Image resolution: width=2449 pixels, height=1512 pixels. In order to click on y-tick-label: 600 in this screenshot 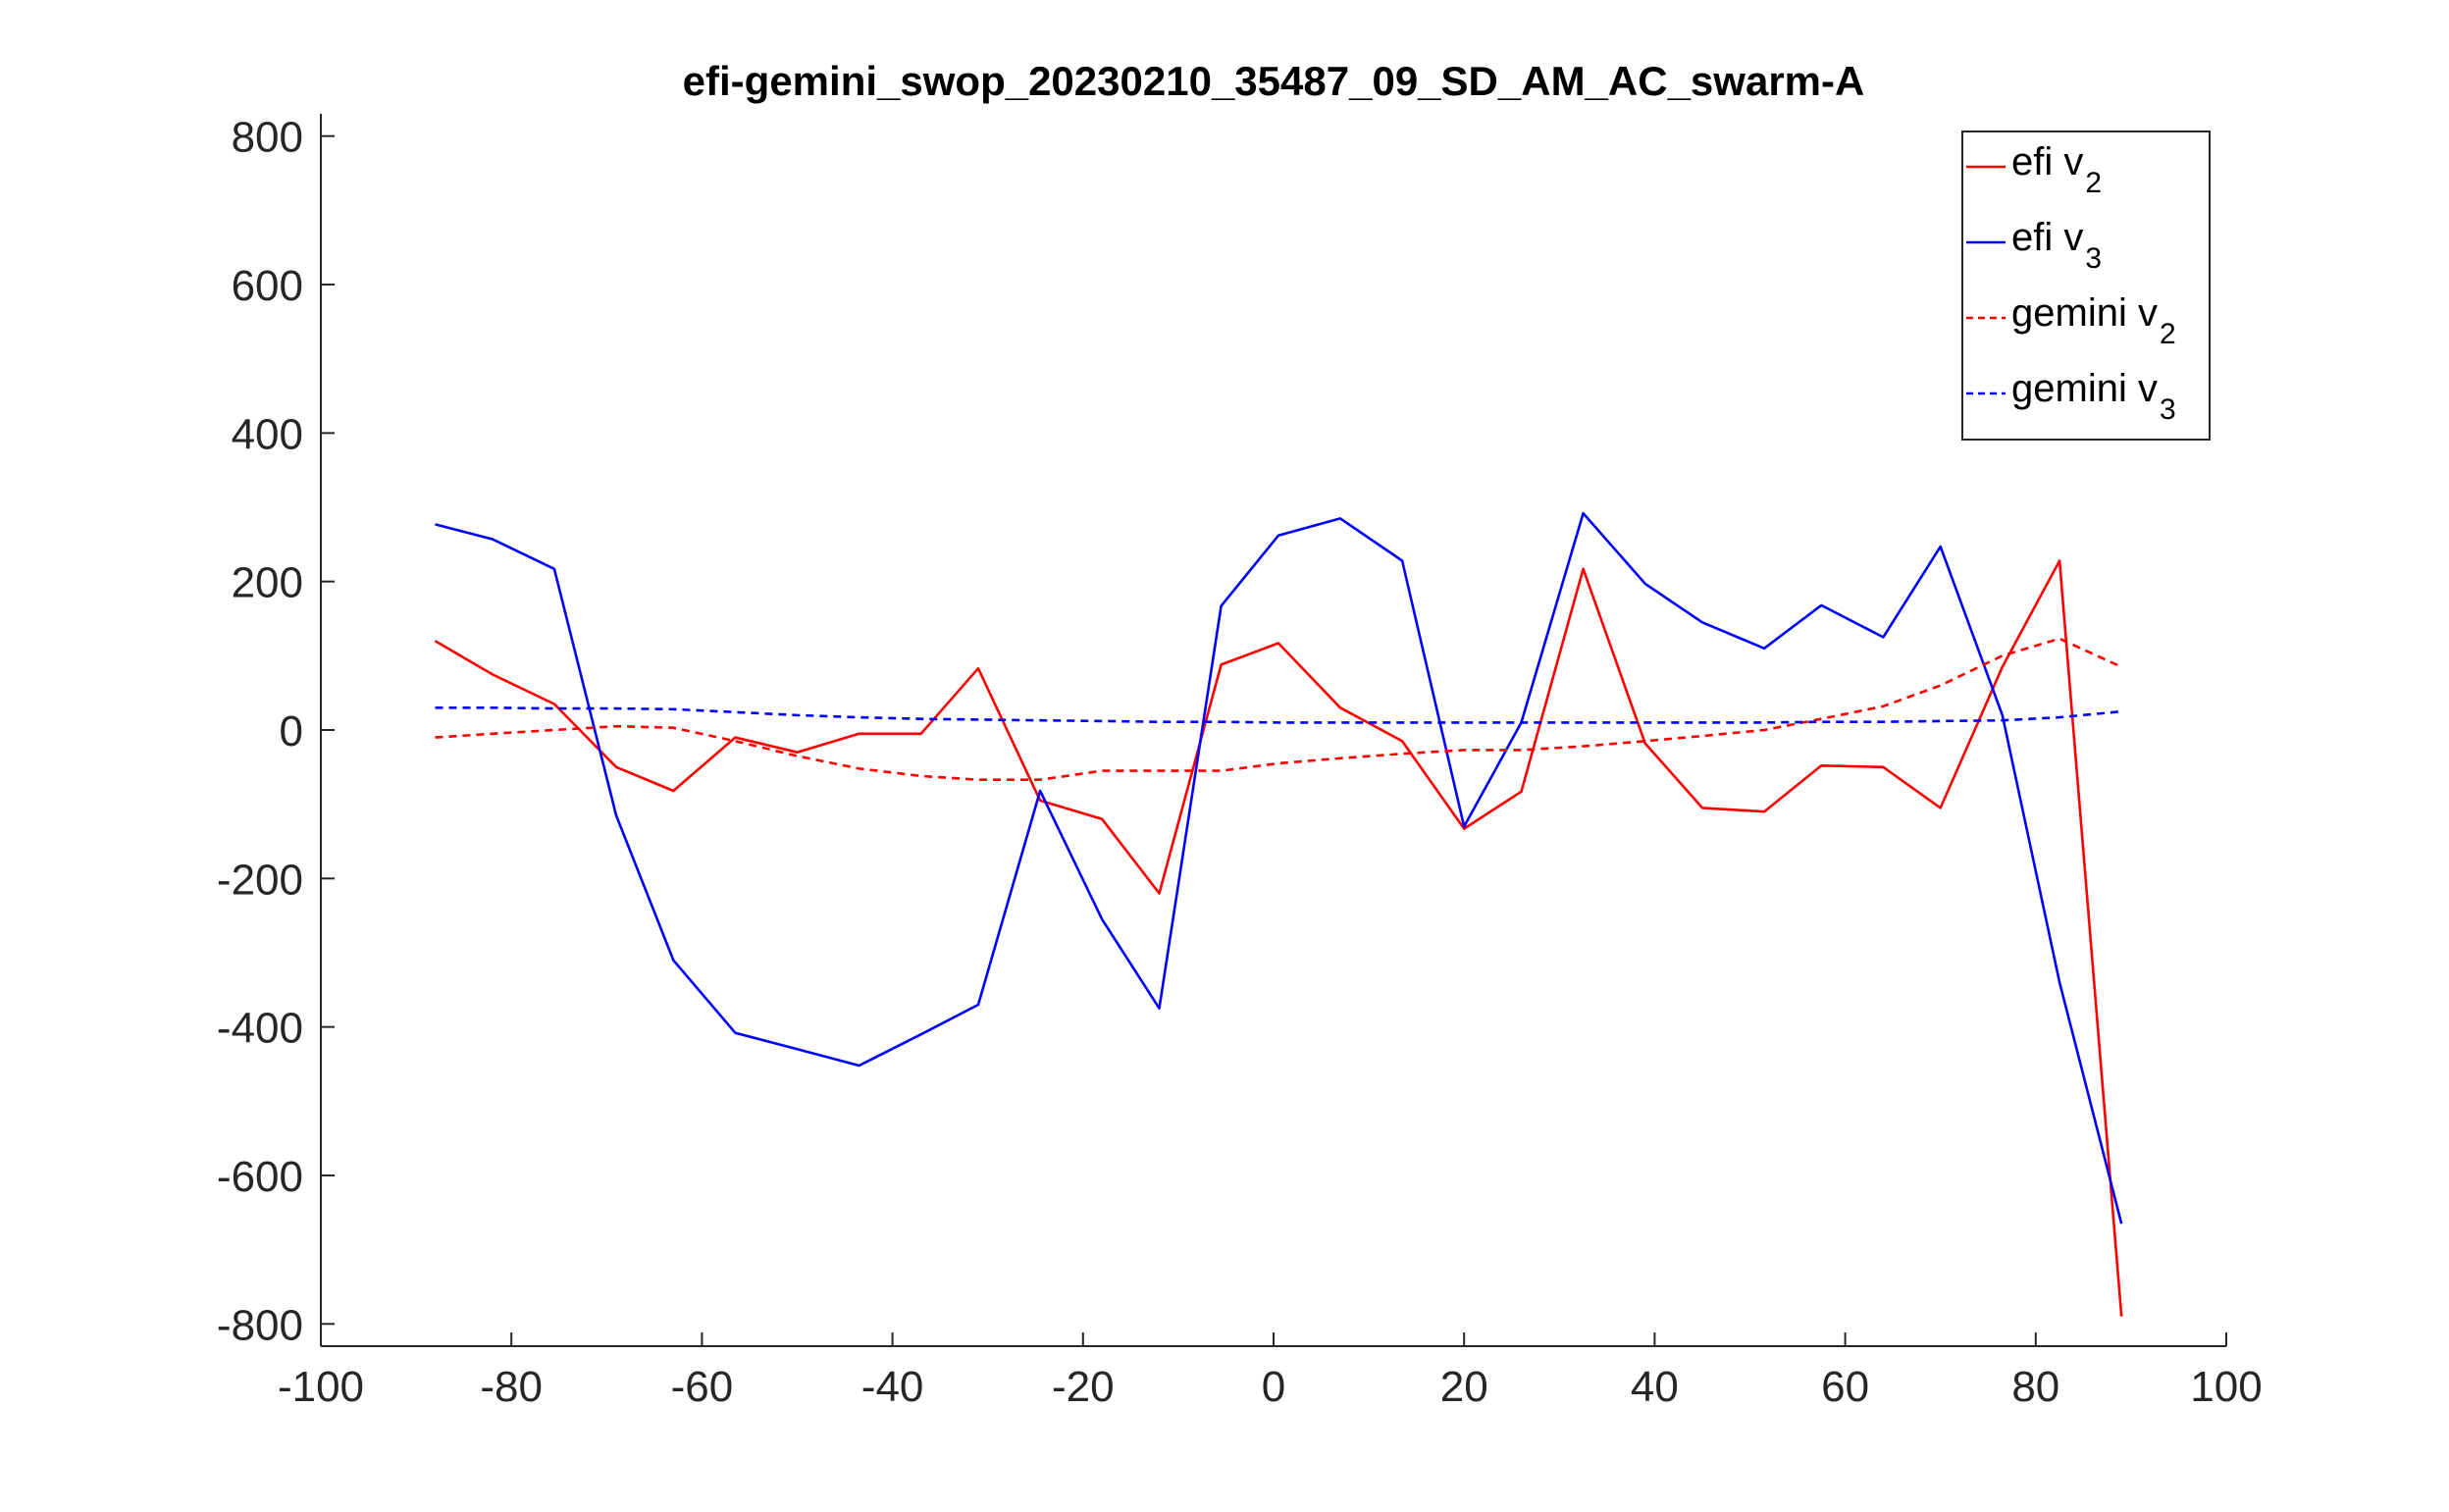, I will do `click(267, 286)`.